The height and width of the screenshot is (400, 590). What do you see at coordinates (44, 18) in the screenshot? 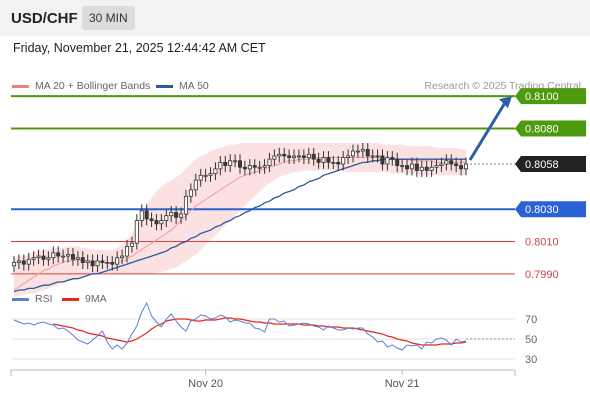
I see `currency-pair: USD/CHF` at bounding box center [44, 18].